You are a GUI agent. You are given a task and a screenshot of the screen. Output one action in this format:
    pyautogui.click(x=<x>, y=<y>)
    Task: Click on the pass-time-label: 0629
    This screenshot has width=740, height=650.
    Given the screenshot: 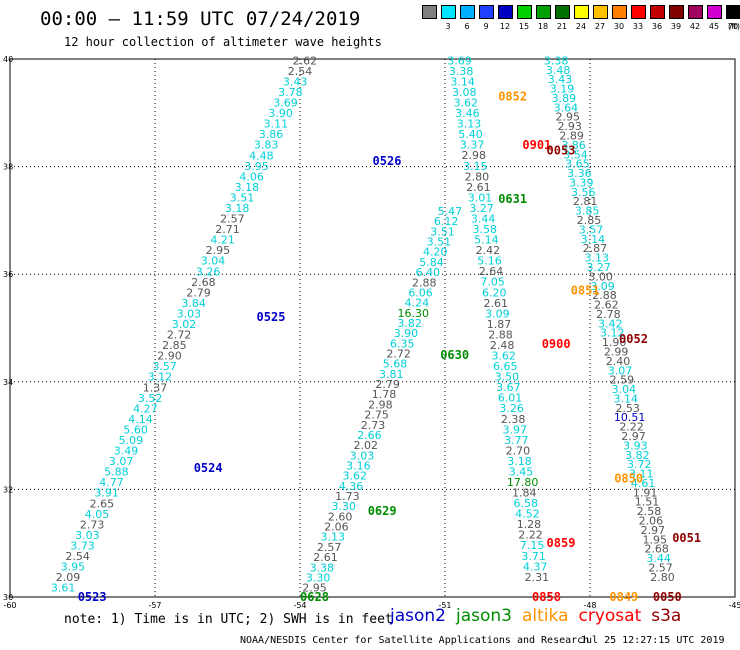 What is the action you would take?
    pyautogui.click(x=382, y=511)
    